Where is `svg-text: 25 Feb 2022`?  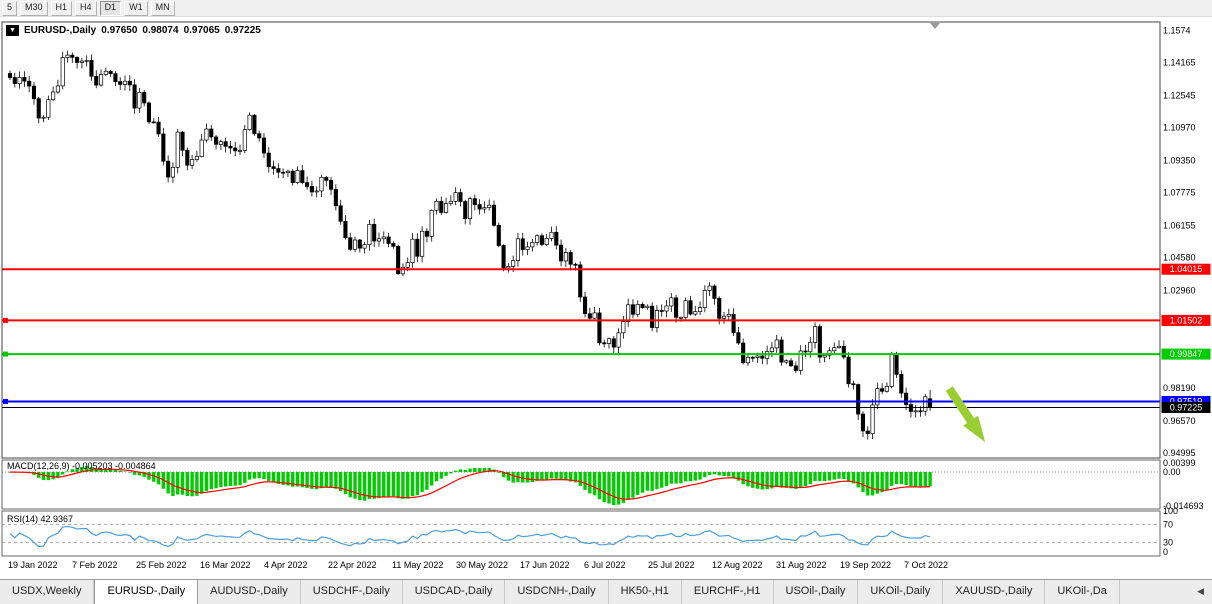
svg-text: 25 Feb 2022 is located at coordinates (161, 565).